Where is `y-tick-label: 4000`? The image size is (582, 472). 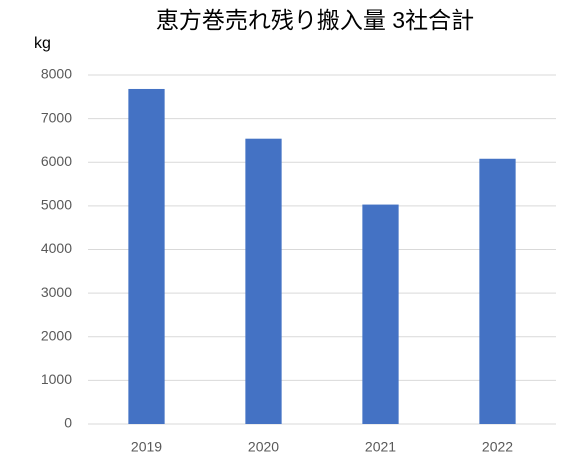 y-tick-label: 4000 is located at coordinates (56, 248).